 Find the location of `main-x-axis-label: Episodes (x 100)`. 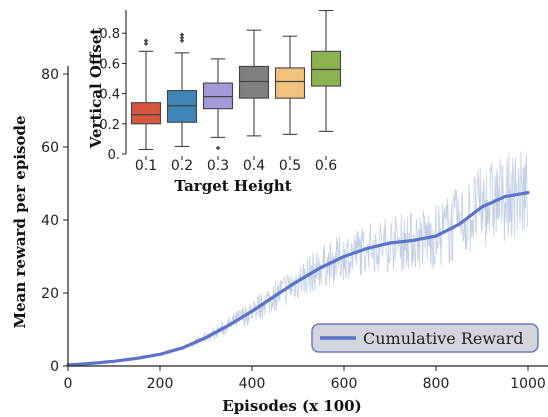

main-x-axis-label: Episodes (x 100) is located at coordinates (291, 406).